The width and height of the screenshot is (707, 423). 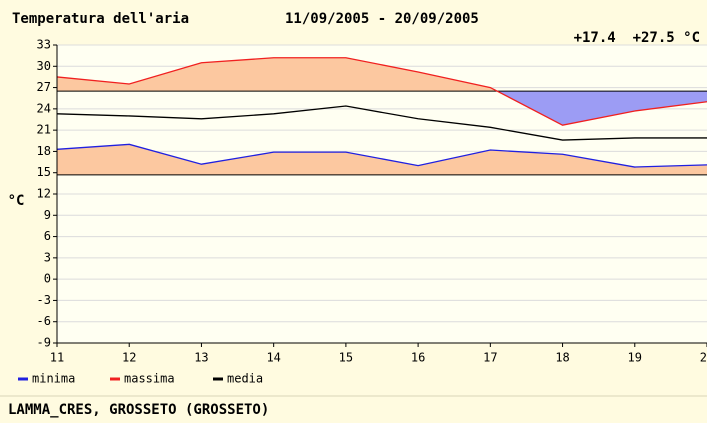 What do you see at coordinates (346, 358) in the screenshot?
I see `x-tick-label: 15` at bounding box center [346, 358].